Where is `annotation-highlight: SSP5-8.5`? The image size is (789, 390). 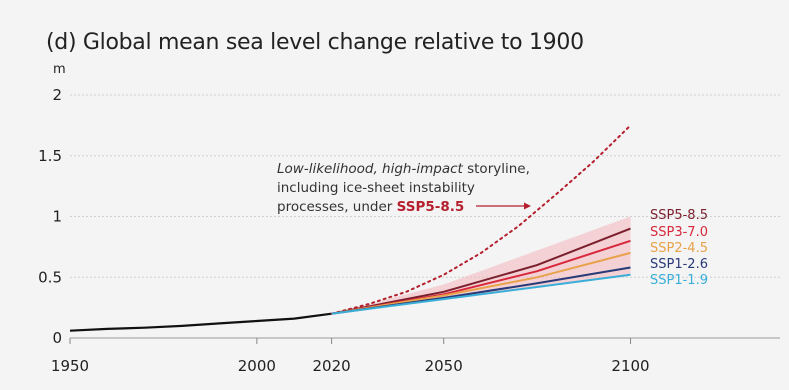 annotation-highlight: SSP5-8.5 is located at coordinates (431, 207).